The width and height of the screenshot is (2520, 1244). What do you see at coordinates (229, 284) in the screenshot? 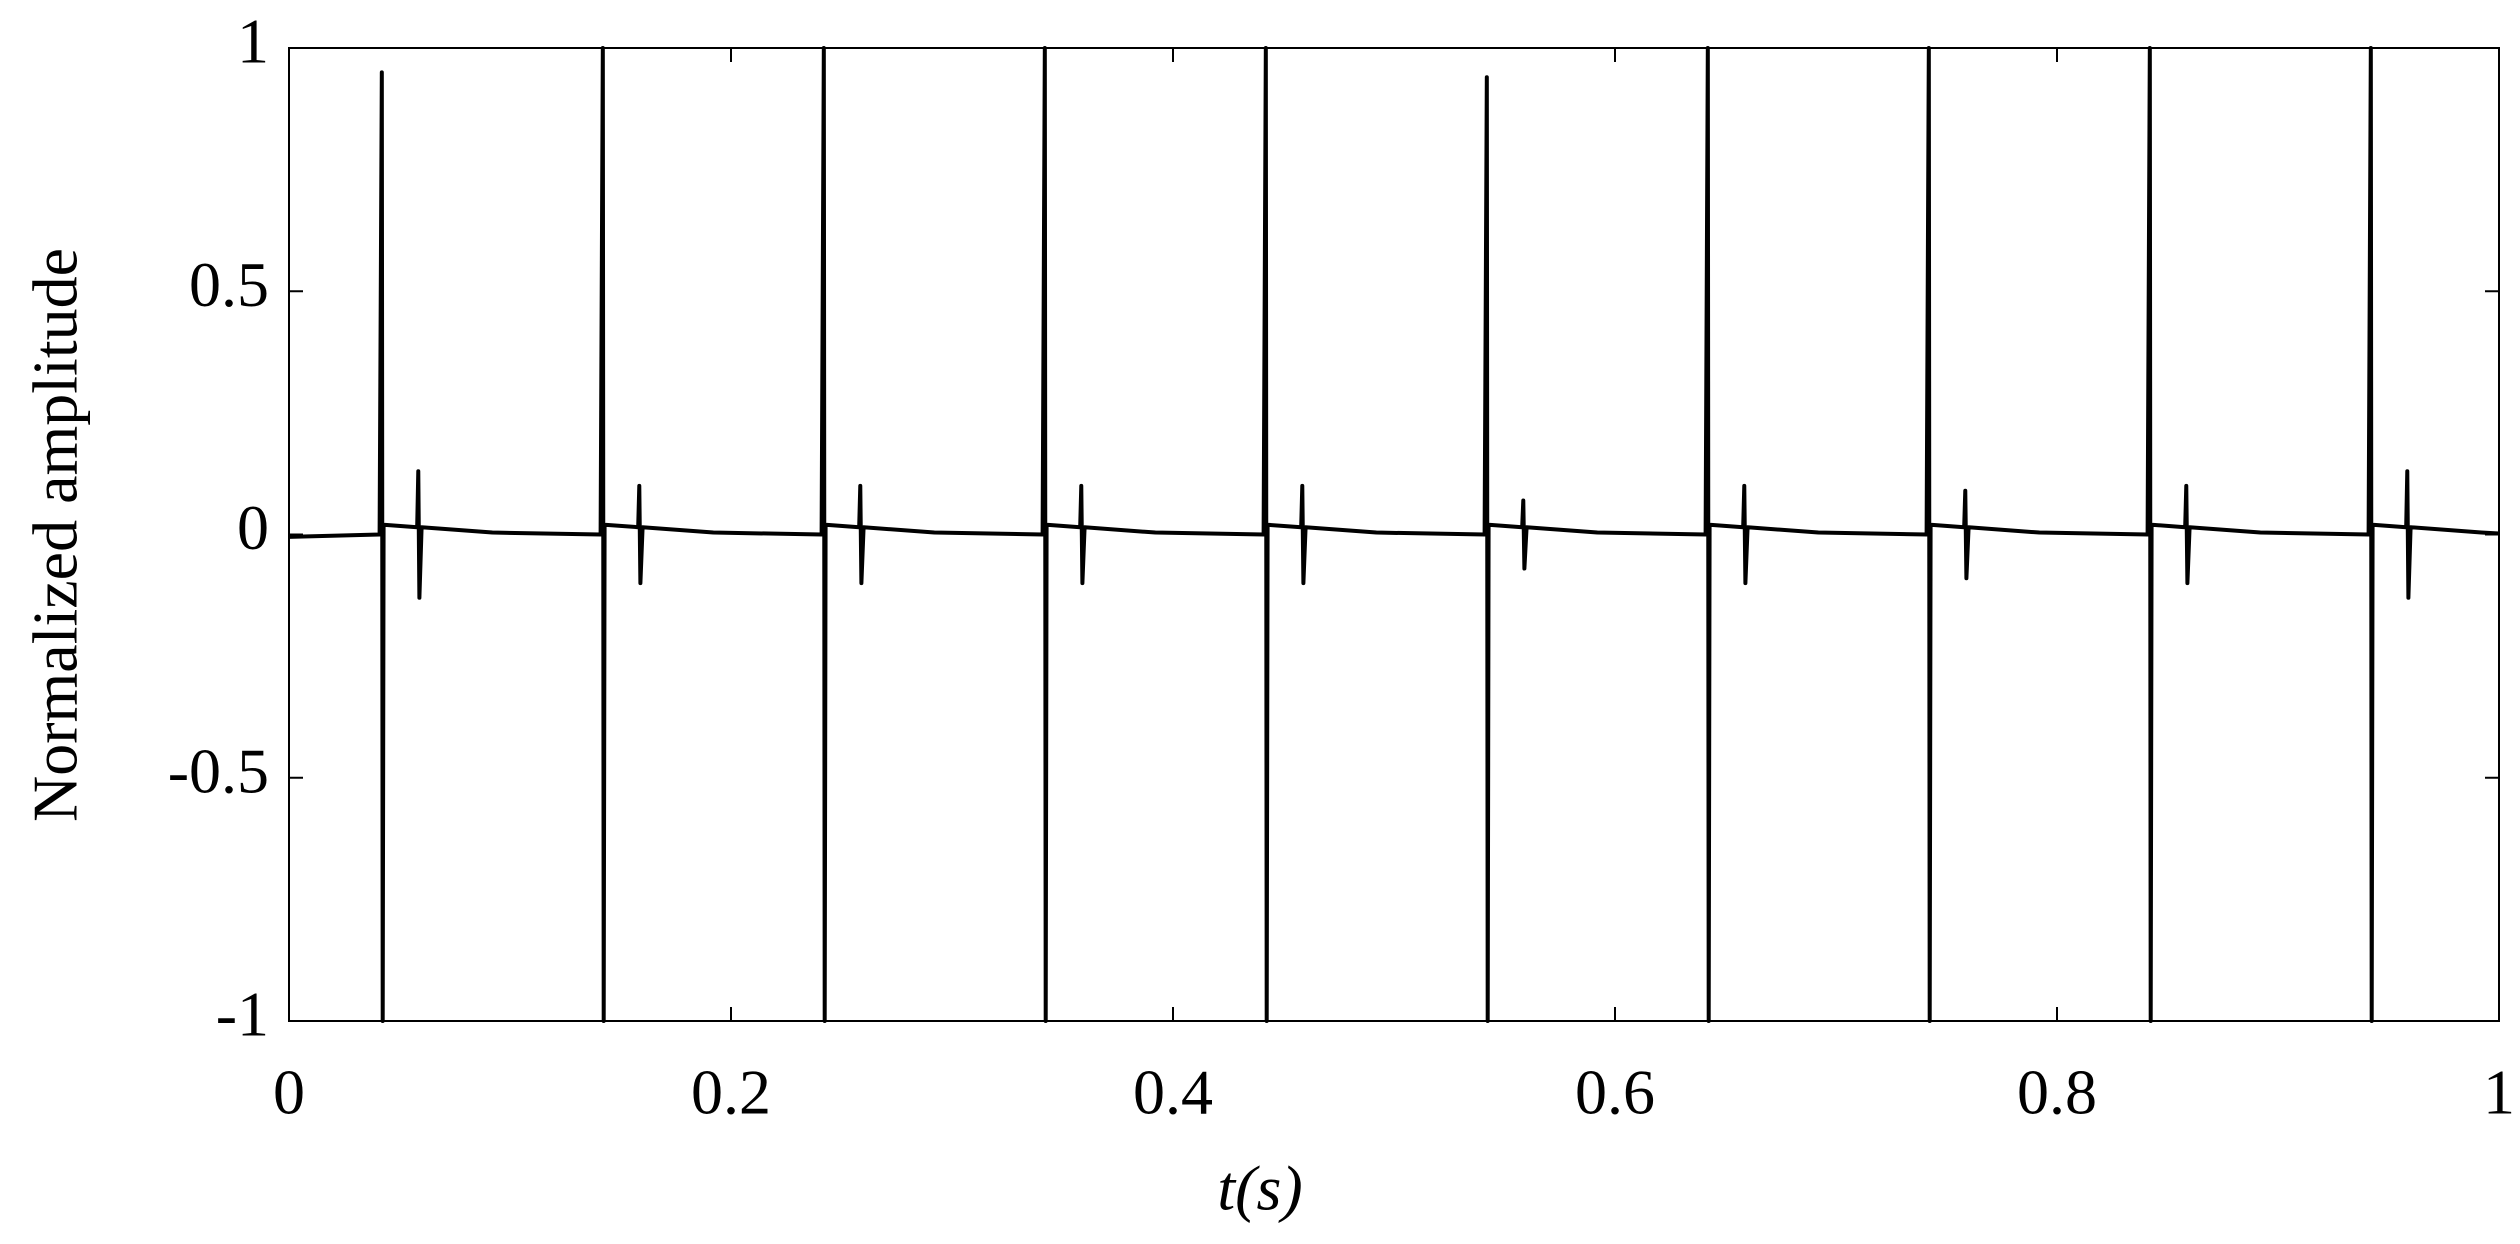
I see `y-tick-label: 0.5` at bounding box center [229, 284].